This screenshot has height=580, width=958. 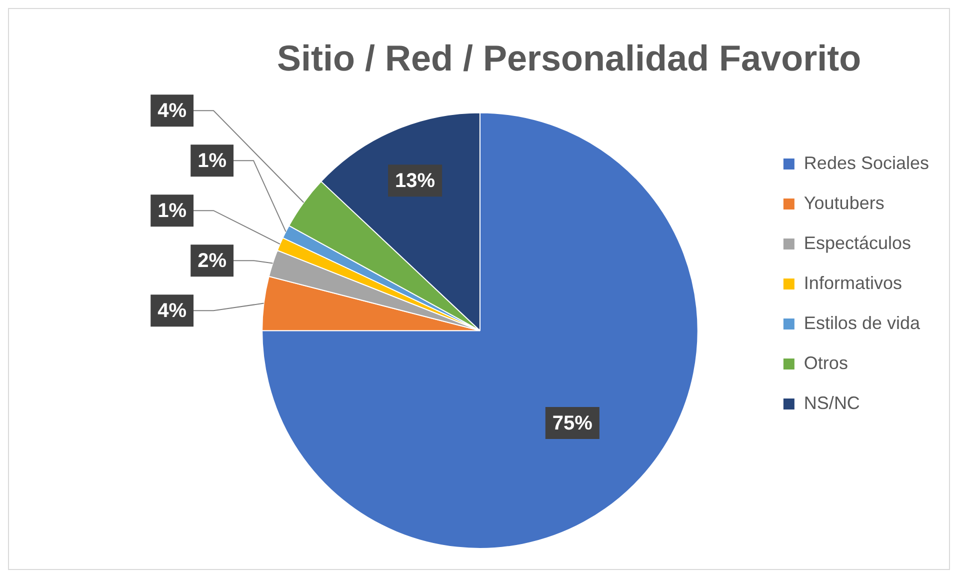 What do you see at coordinates (867, 162) in the screenshot?
I see `legend-label: Redes Sociales` at bounding box center [867, 162].